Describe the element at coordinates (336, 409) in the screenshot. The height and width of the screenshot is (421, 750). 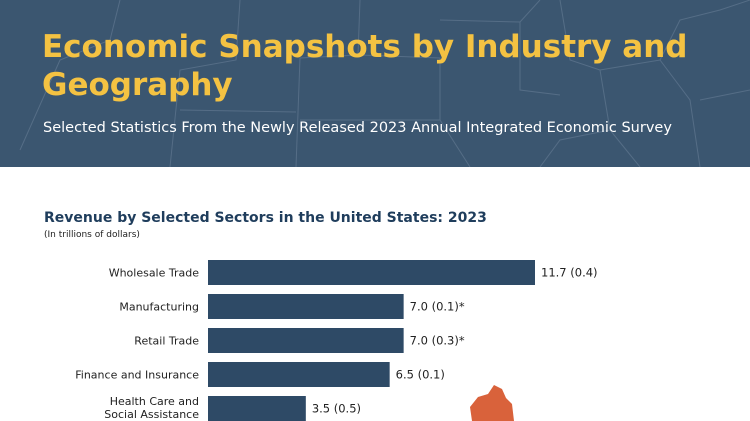
I see `value-label: 3.5 (0.5)` at that location.